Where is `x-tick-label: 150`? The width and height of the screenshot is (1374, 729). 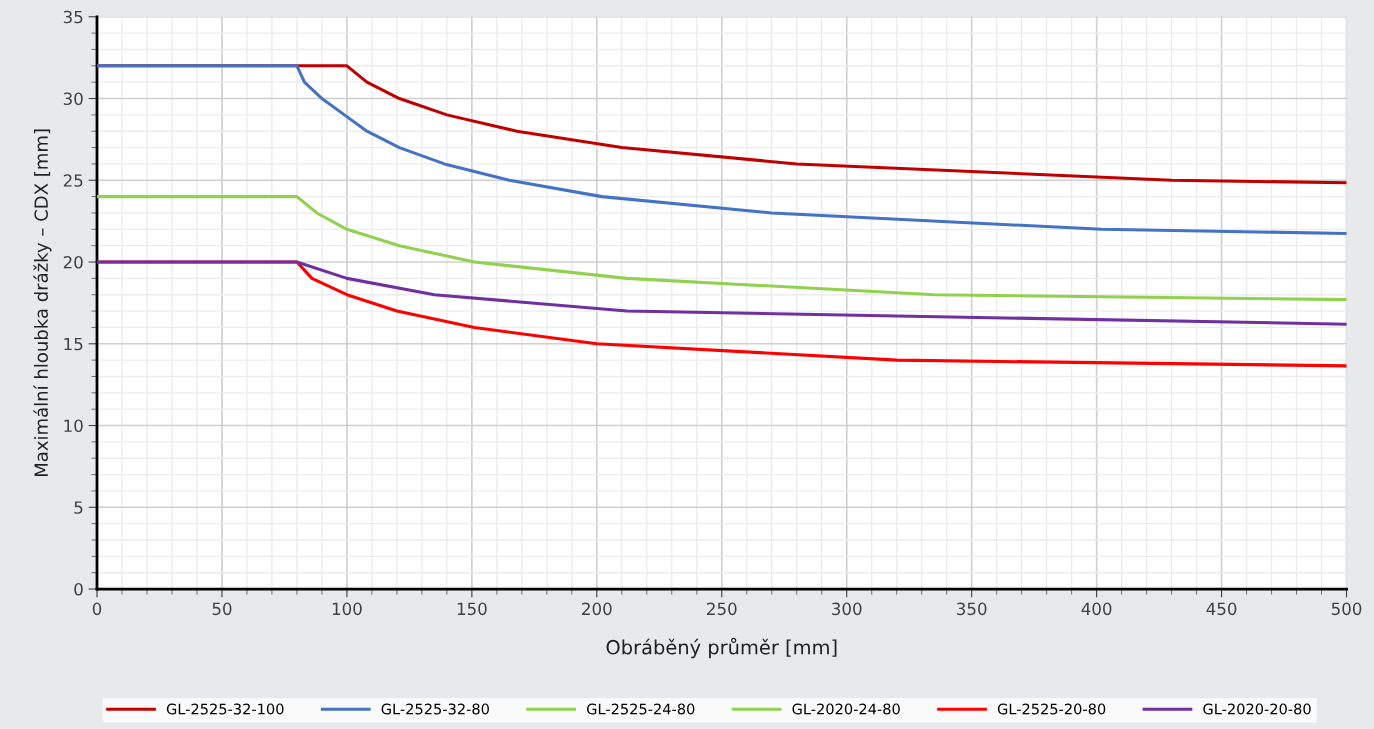 x-tick-label: 150 is located at coordinates (472, 609).